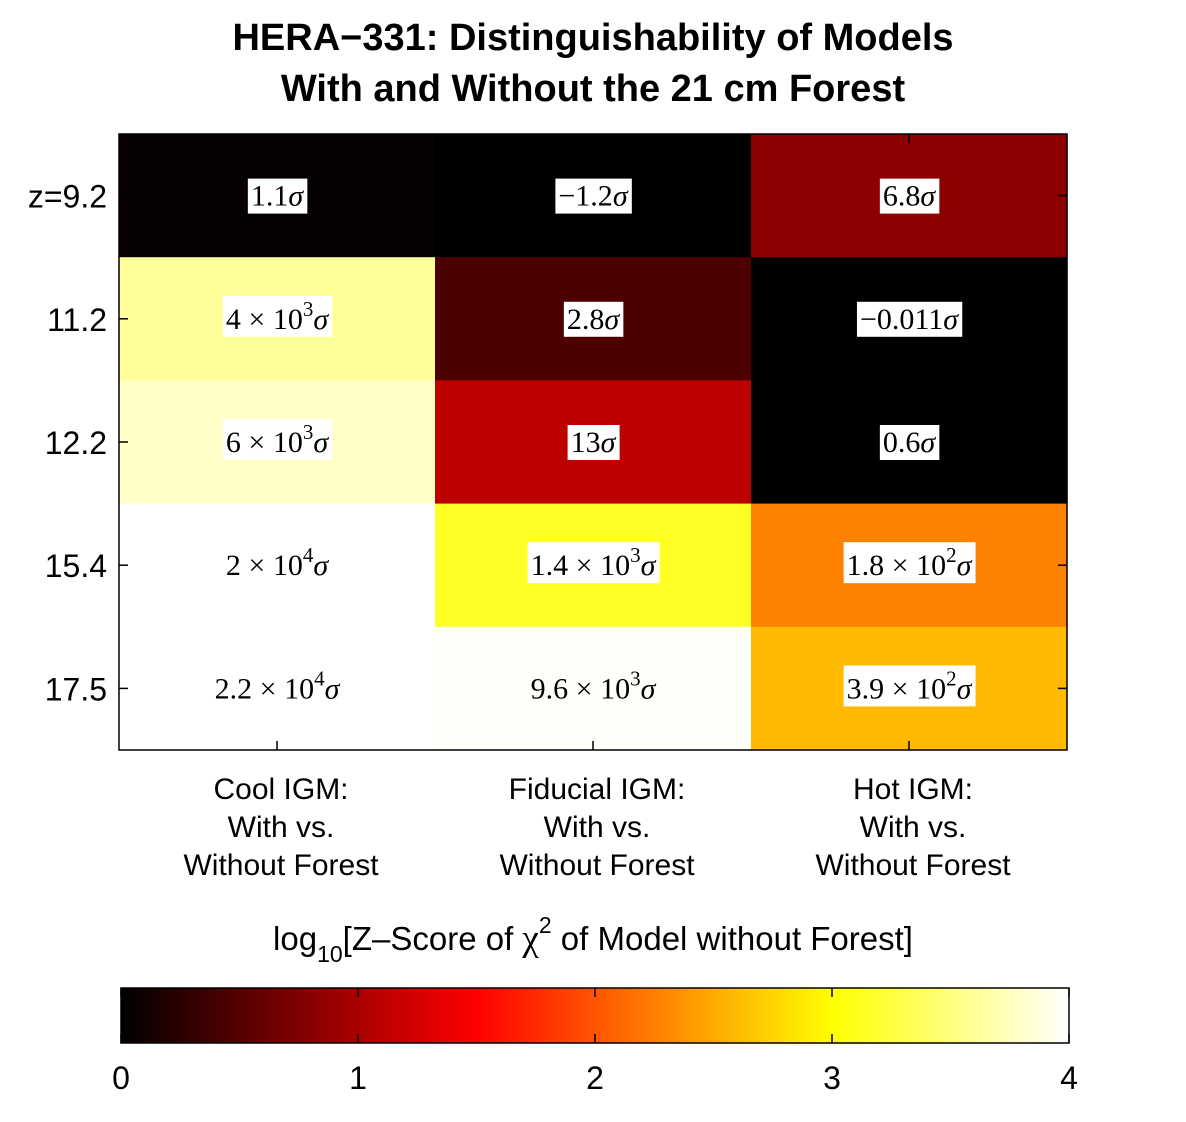  I want to click on cell-value-label: −1.2σ, so click(593, 196).